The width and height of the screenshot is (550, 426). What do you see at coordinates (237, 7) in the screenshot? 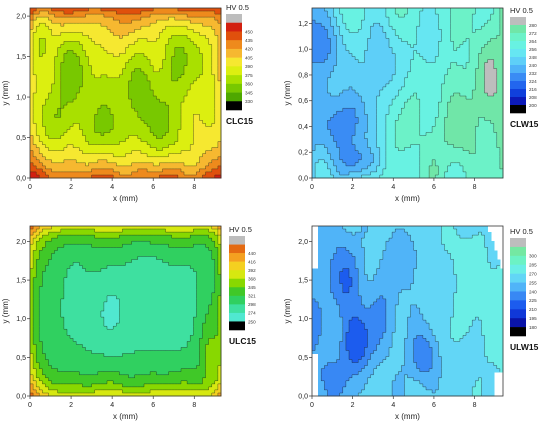
I see `colorbar-title: HV 0.5` at bounding box center [237, 7].